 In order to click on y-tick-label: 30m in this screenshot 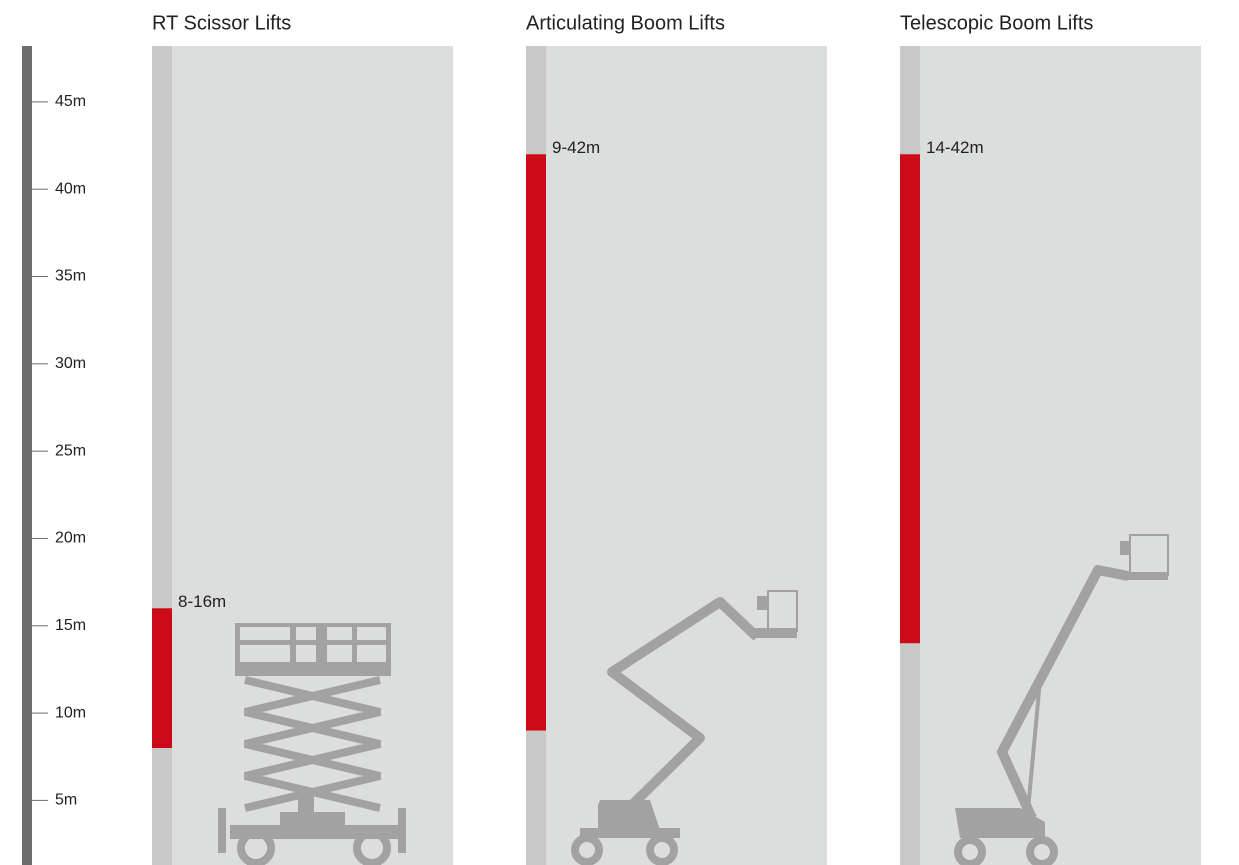, I will do `click(70, 363)`.